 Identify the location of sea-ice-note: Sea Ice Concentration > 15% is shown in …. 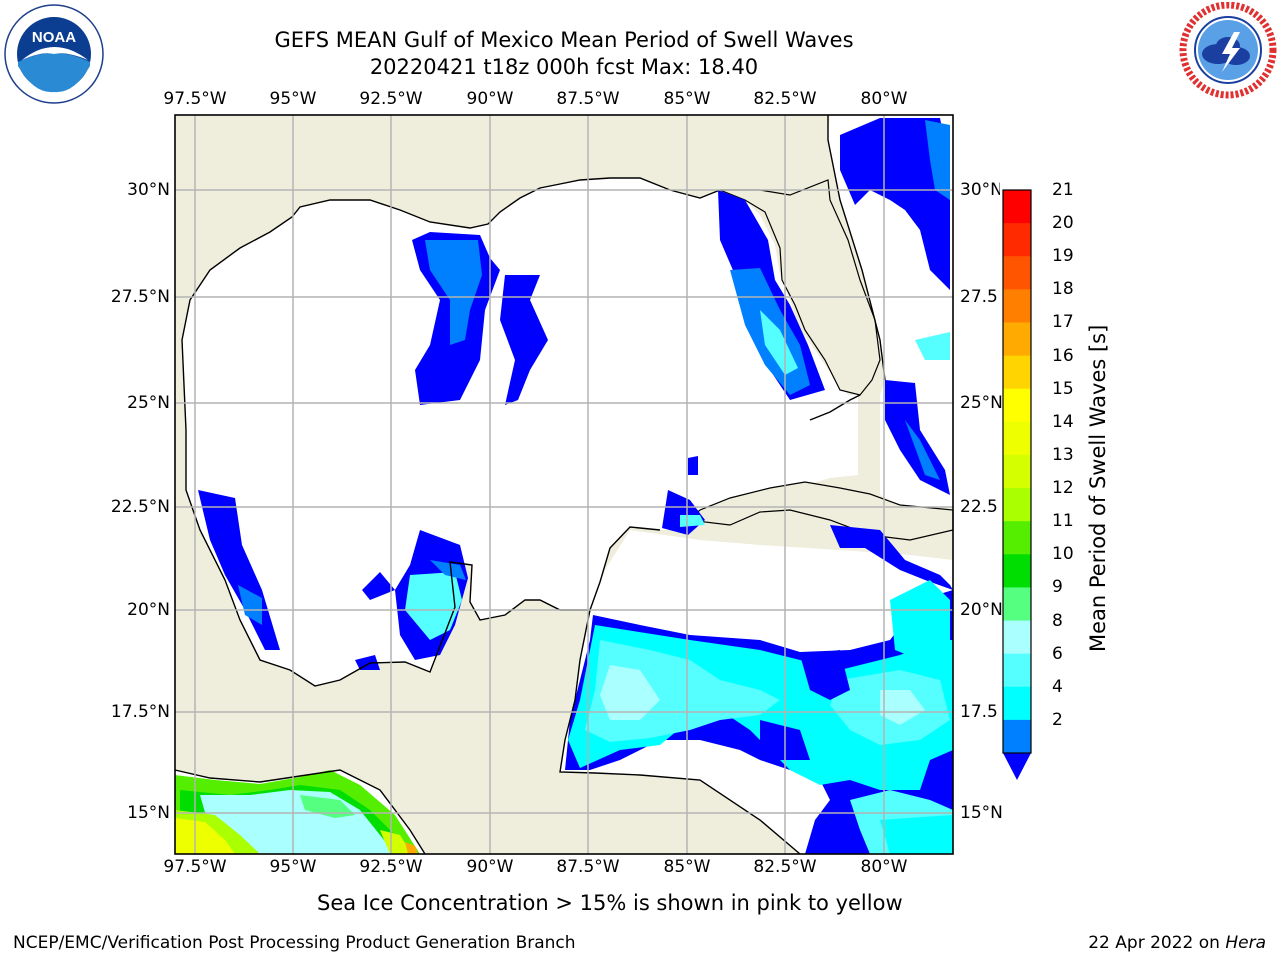
(610, 903).